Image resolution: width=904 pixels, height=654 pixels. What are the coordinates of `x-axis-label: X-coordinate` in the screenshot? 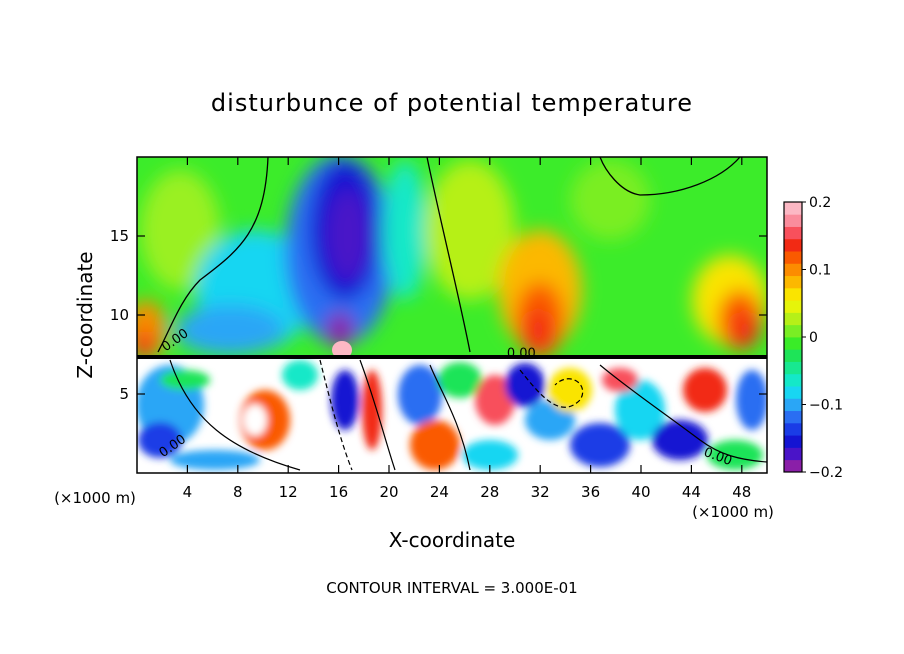 It's located at (452, 540).